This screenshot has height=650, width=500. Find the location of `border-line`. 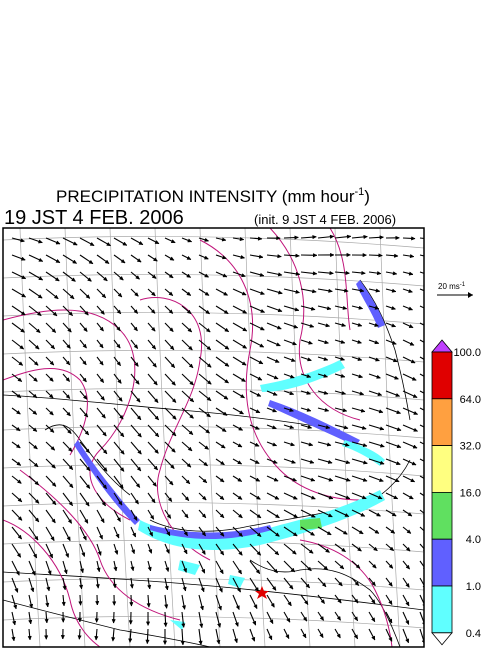

border-line is located at coordinates (172, 412).